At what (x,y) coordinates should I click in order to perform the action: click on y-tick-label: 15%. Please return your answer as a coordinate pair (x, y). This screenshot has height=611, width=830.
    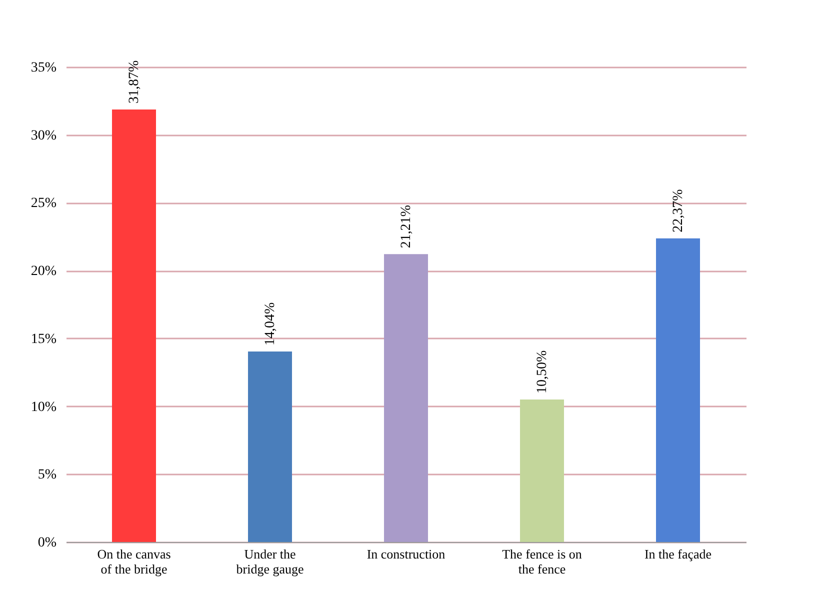
    Looking at the image, I should click on (43, 339).